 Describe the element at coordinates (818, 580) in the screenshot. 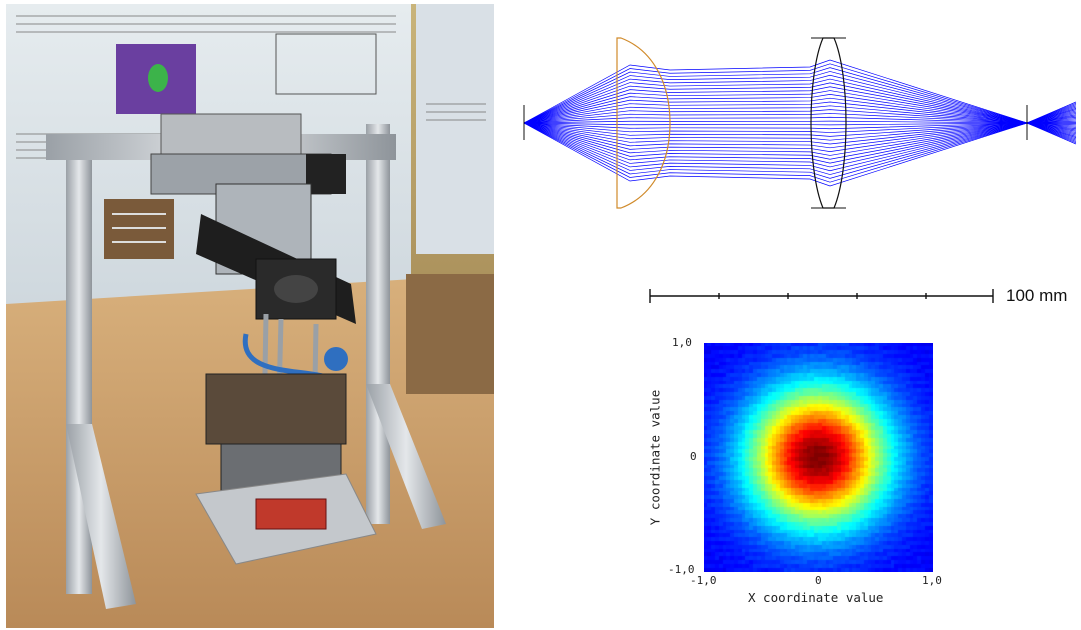

I see `x-tick-middle: 0` at that location.